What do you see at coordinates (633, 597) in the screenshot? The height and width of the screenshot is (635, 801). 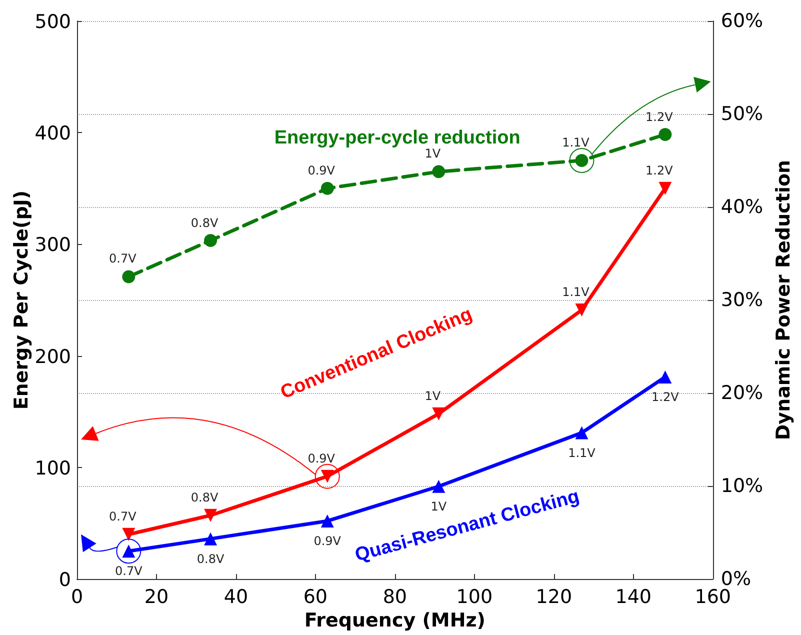 I see `x-tick-label: 140` at bounding box center [633, 597].